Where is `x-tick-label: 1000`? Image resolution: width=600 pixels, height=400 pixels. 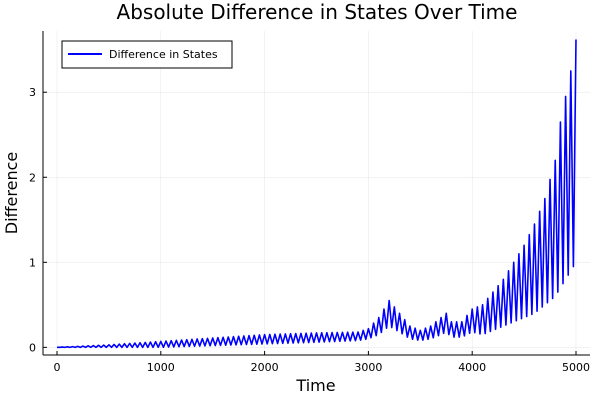
x-tick-label: 1000 is located at coordinates (161, 367).